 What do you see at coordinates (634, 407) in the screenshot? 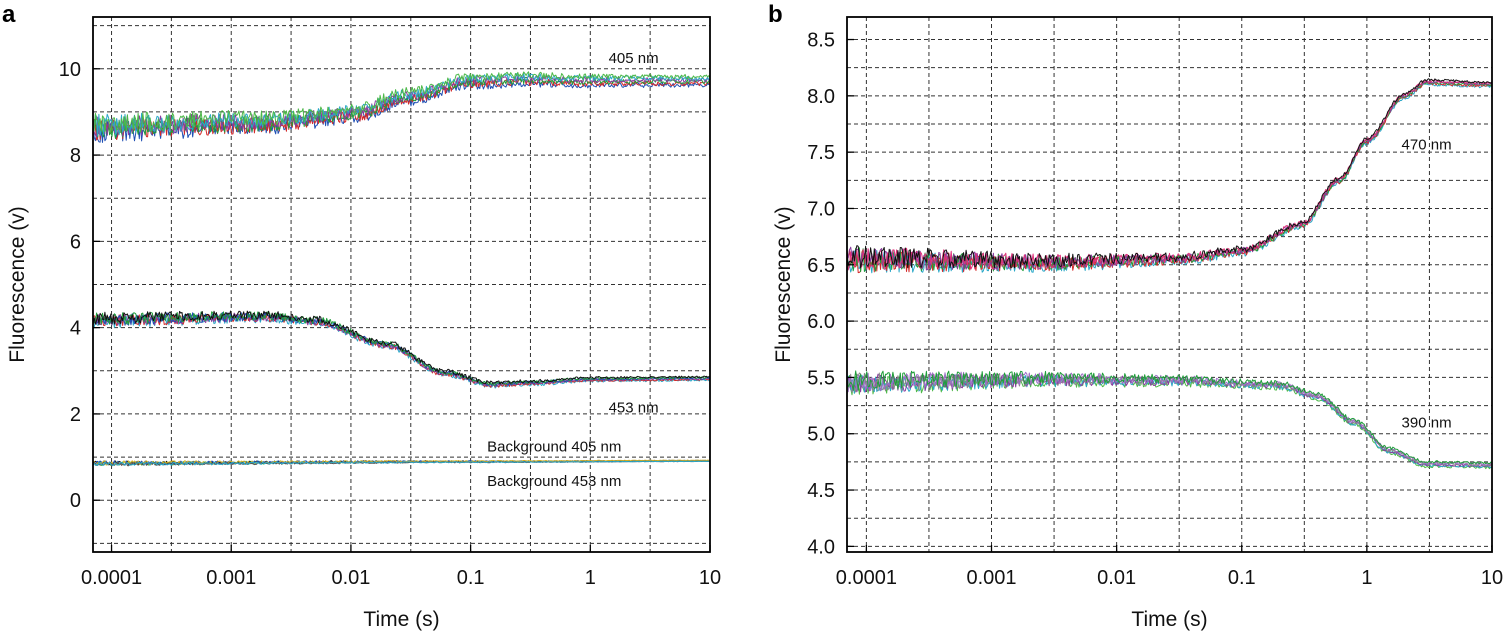
I see `annotation-453-nm: 453 nm` at bounding box center [634, 407].